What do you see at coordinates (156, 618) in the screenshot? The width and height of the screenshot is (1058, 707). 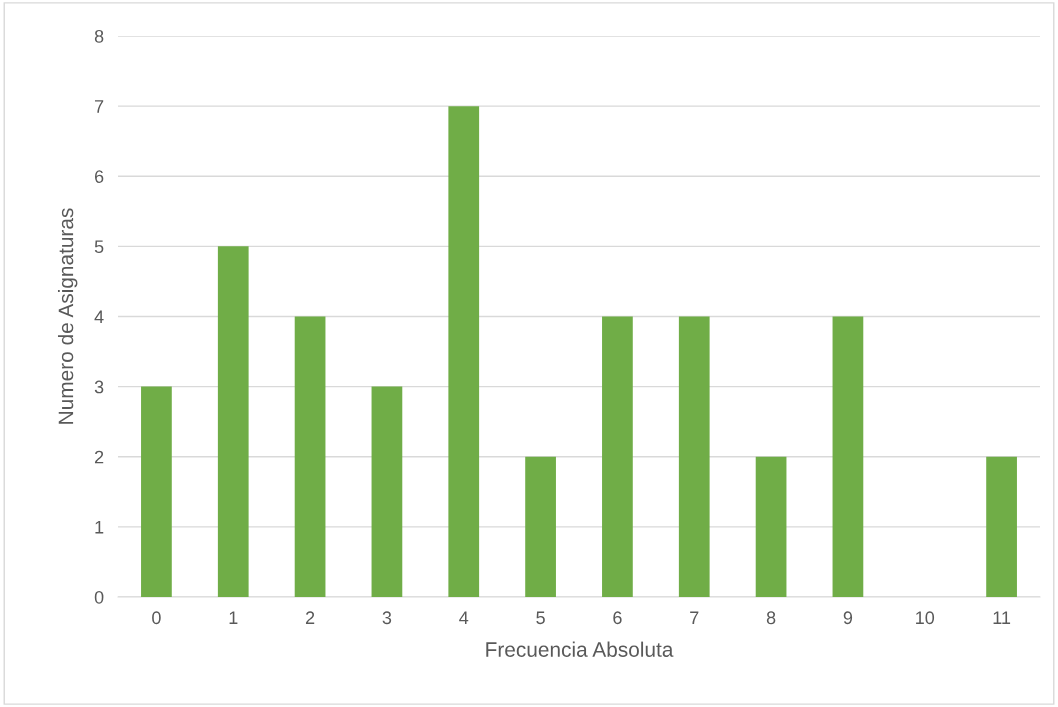 I see `x-tick-label: 0` at bounding box center [156, 618].